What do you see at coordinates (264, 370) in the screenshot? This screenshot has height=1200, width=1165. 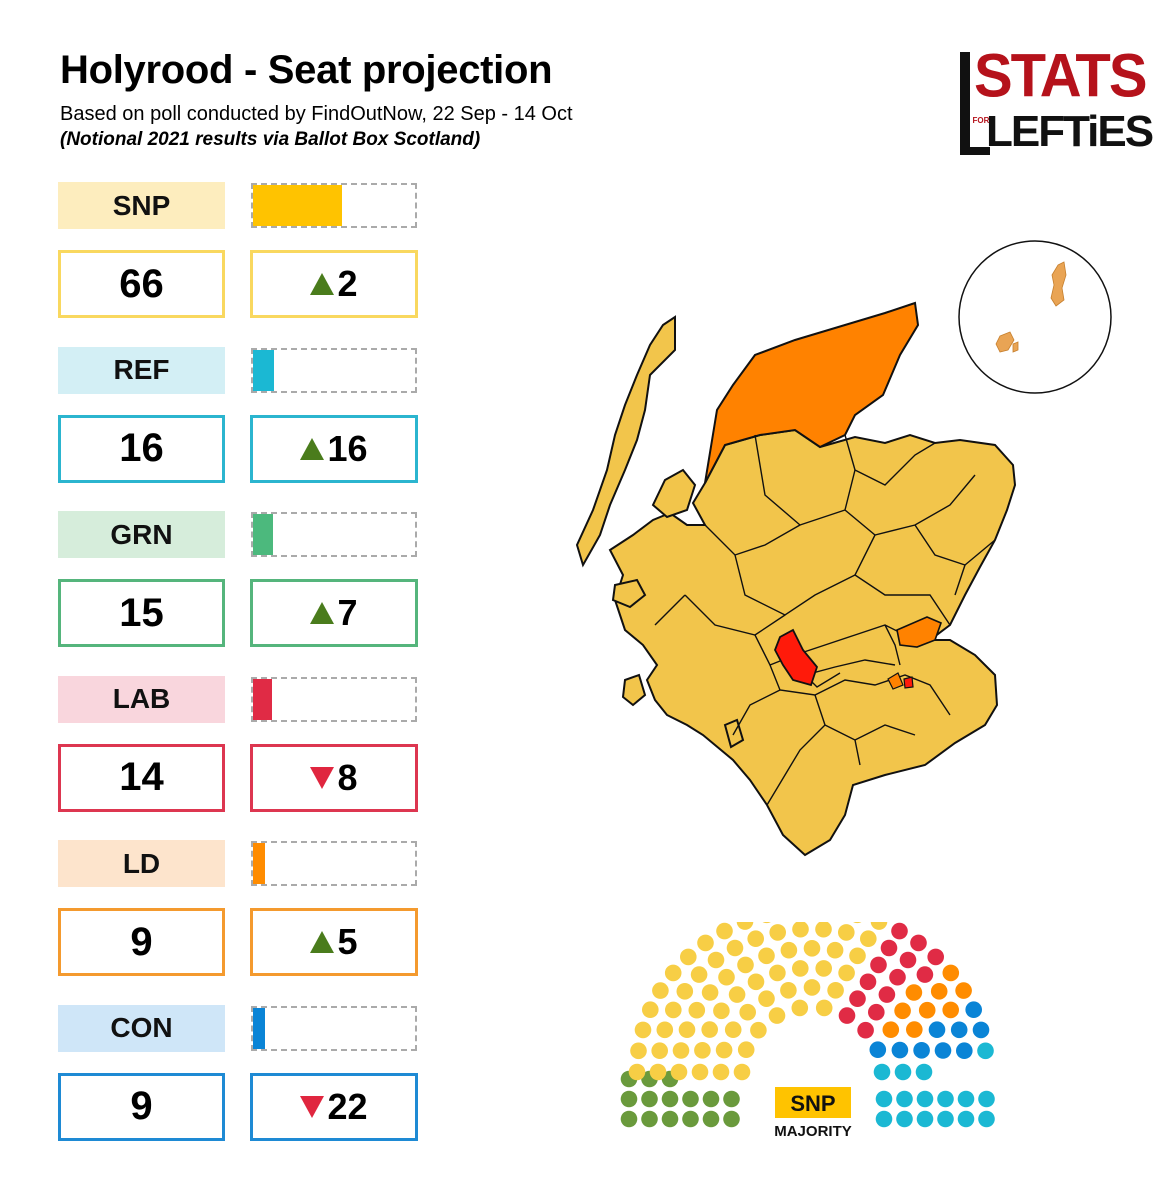 I see `seat-bar-ref` at bounding box center [264, 370].